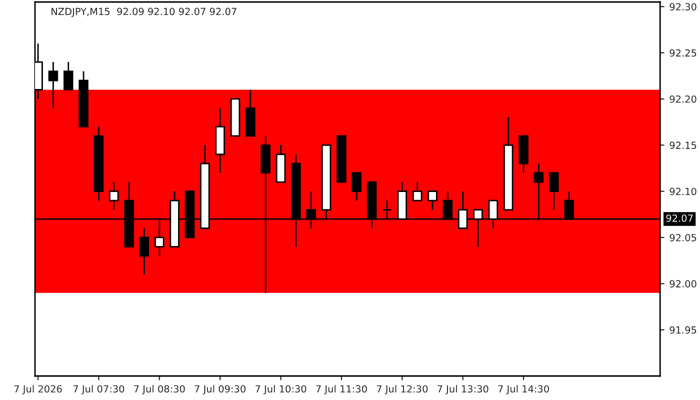  Describe the element at coordinates (159, 389) in the screenshot. I see `x-tick-label: 7 Jul 08:30` at that location.